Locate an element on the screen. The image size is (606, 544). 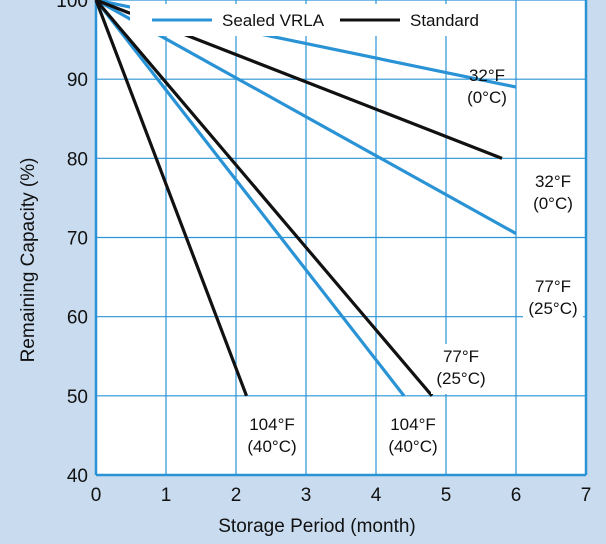
annotation-text-a1-0: 32°F is located at coordinates (487, 75).